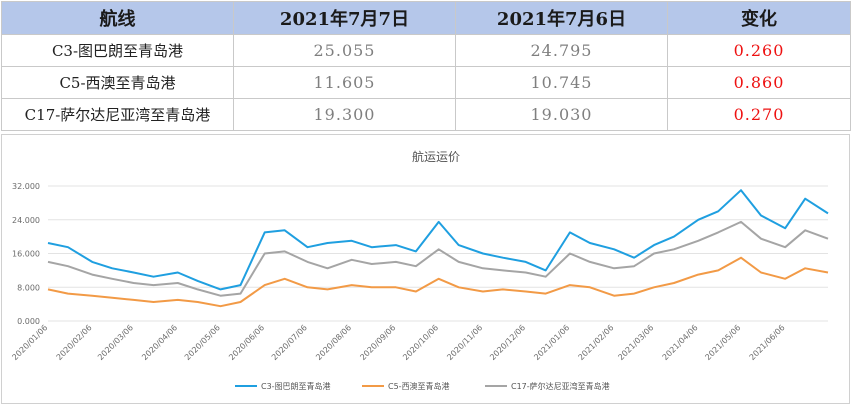 This screenshot has height=405, width=852. Describe the element at coordinates (464, 342) in the screenshot. I see `x-tick-label: 2020/11/06` at that location.